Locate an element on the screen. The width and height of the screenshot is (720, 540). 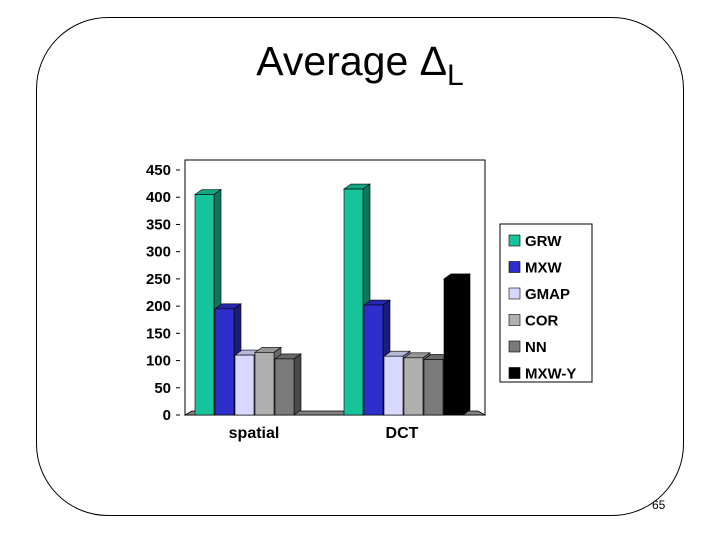
legend-box is located at coordinates (546, 303).